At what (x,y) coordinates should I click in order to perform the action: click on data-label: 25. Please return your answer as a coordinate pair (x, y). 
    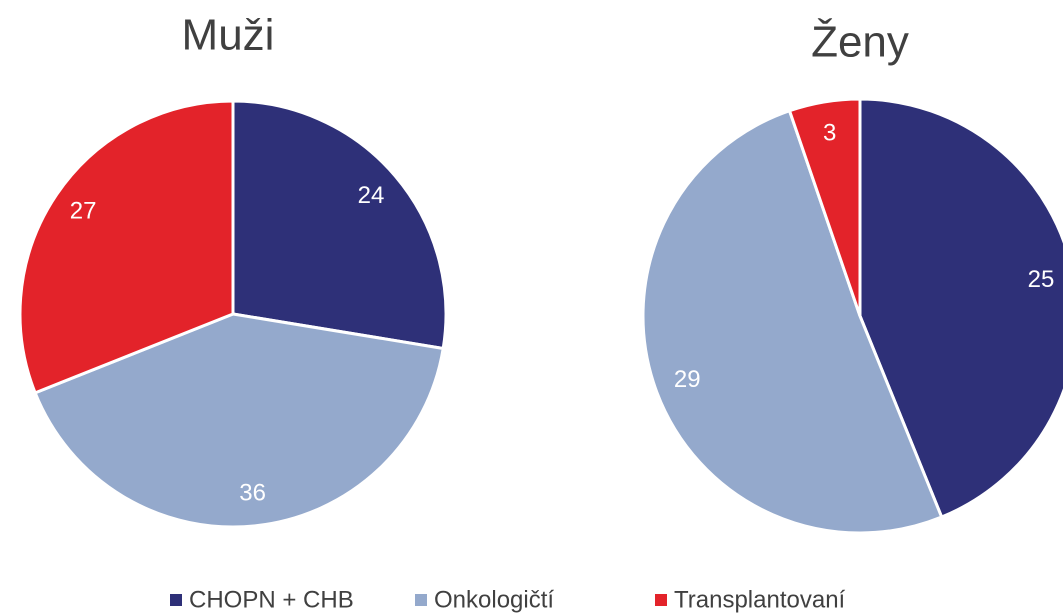
    Looking at the image, I should click on (1041, 279).